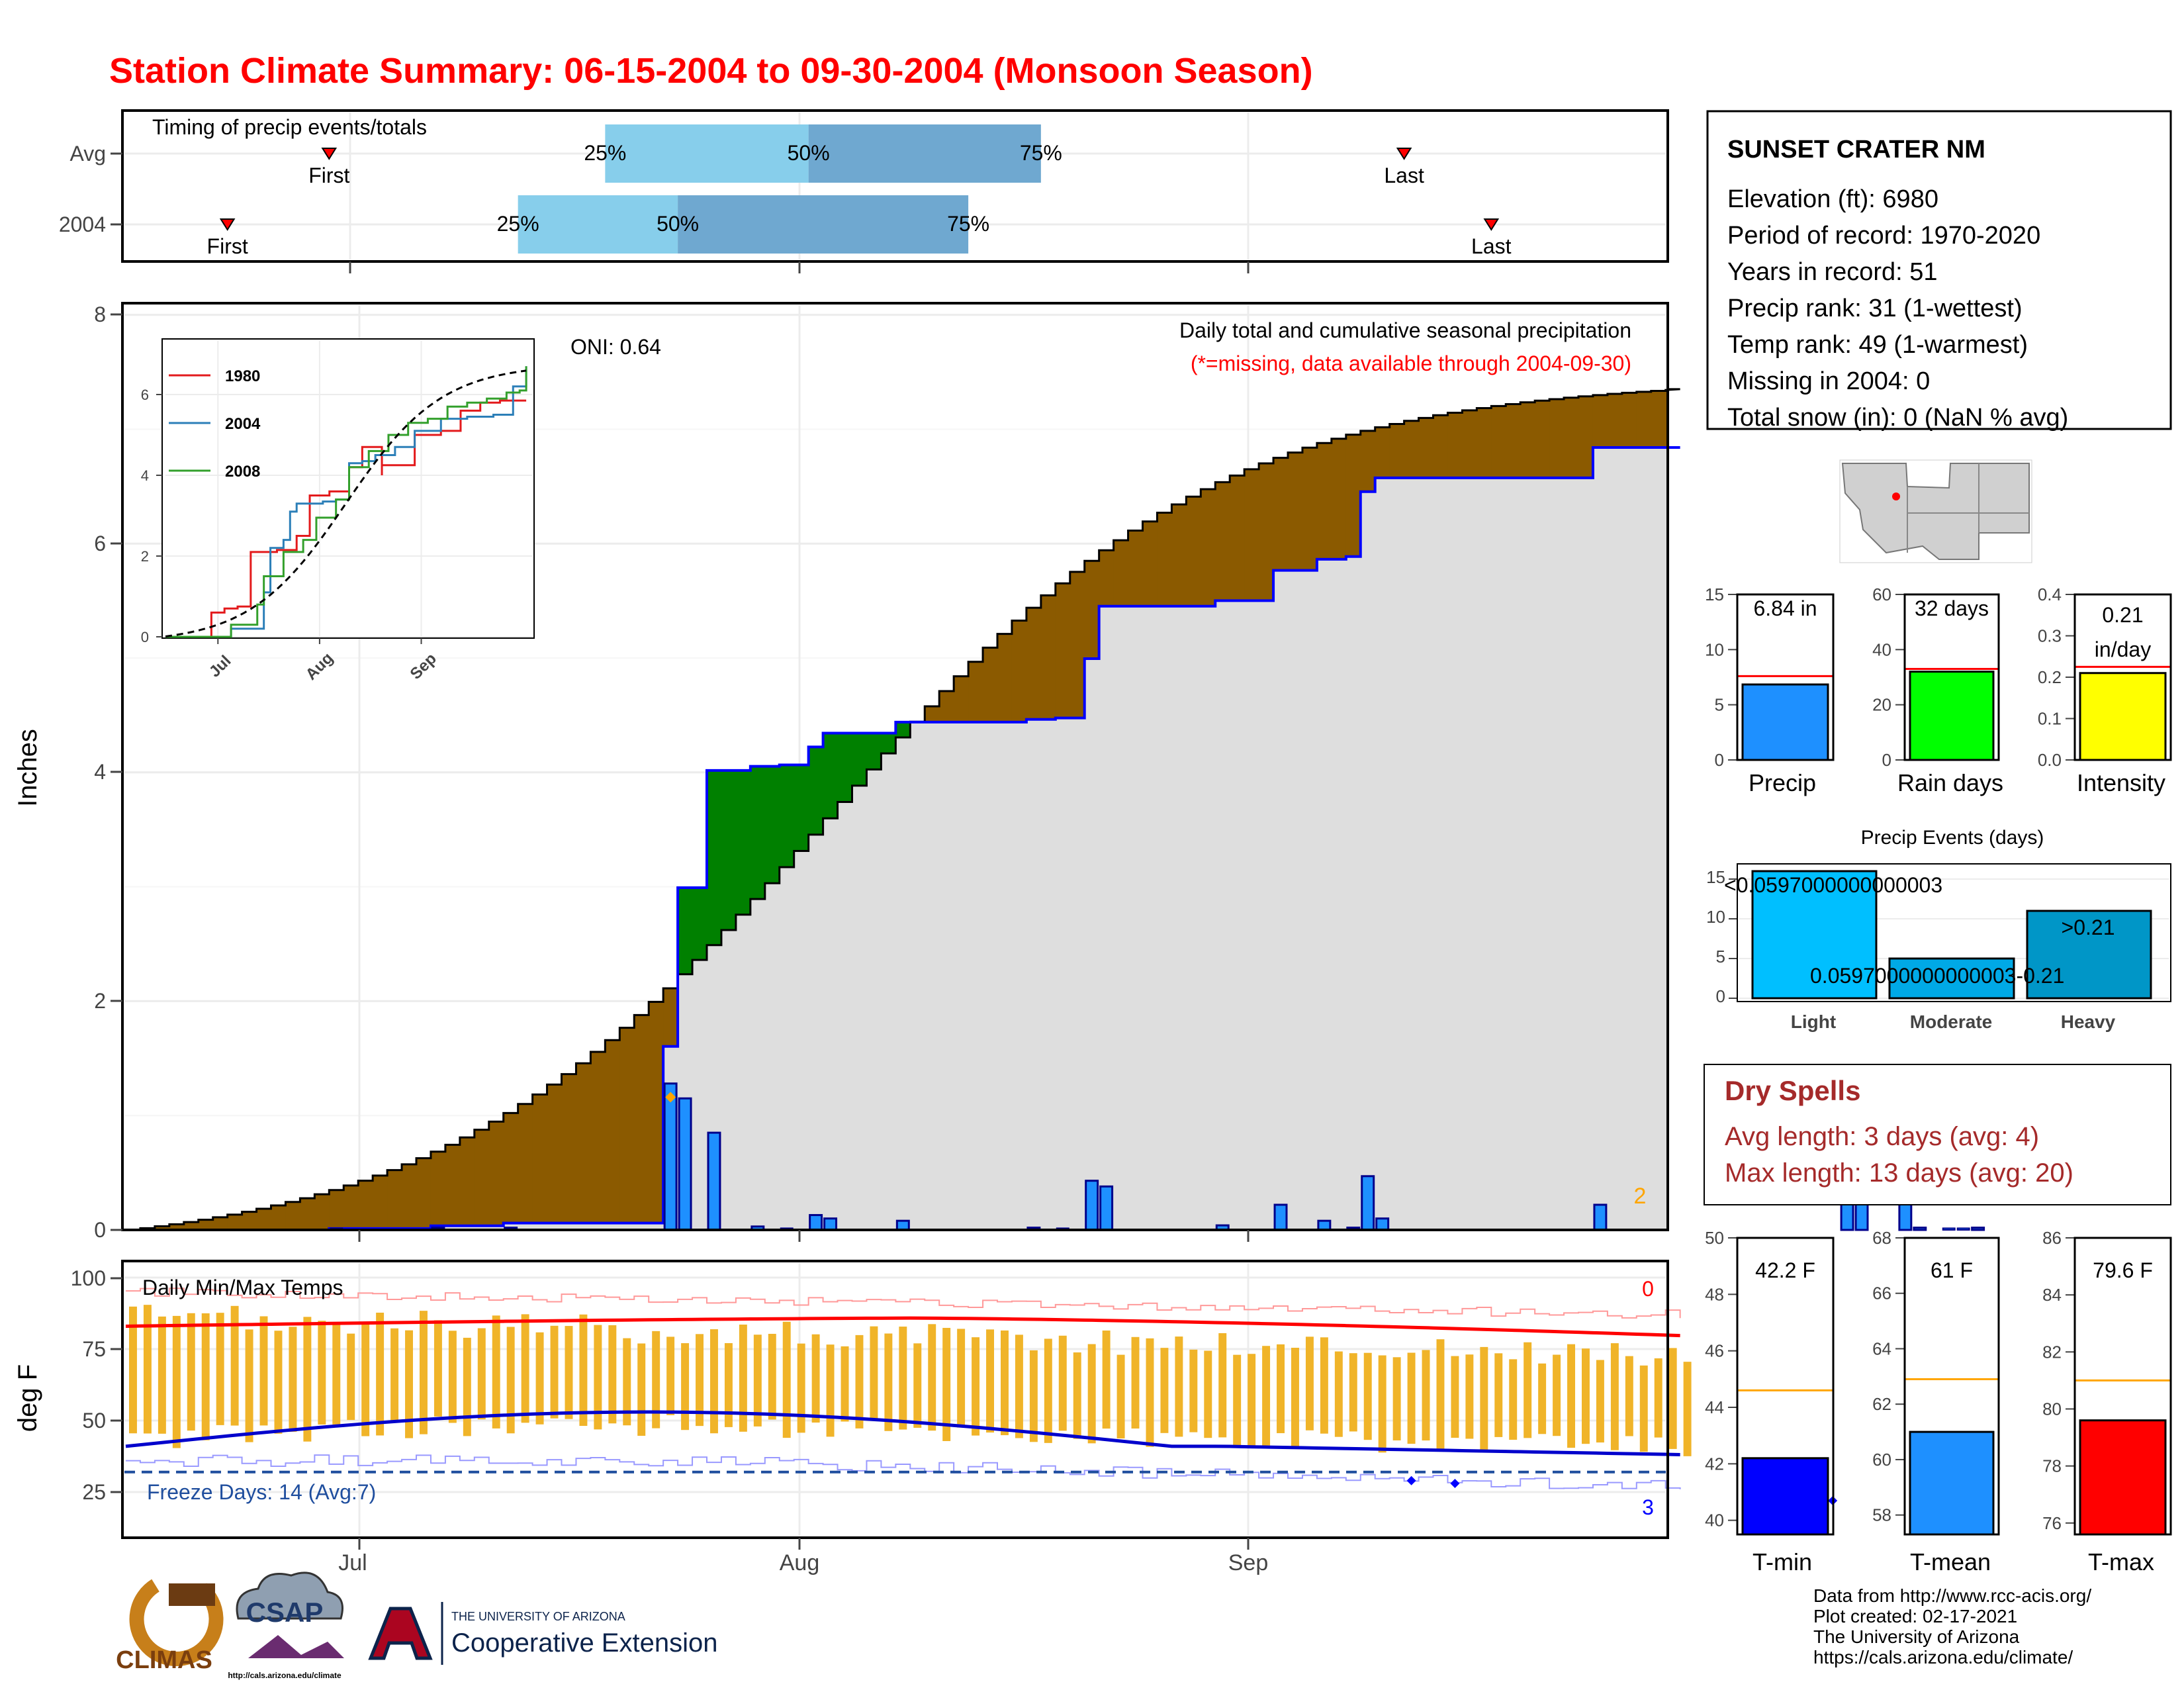 The height and width of the screenshot is (1688, 2184). What do you see at coordinates (289, 127) in the screenshot?
I see `timing-label: Timing of precip events/totals` at bounding box center [289, 127].